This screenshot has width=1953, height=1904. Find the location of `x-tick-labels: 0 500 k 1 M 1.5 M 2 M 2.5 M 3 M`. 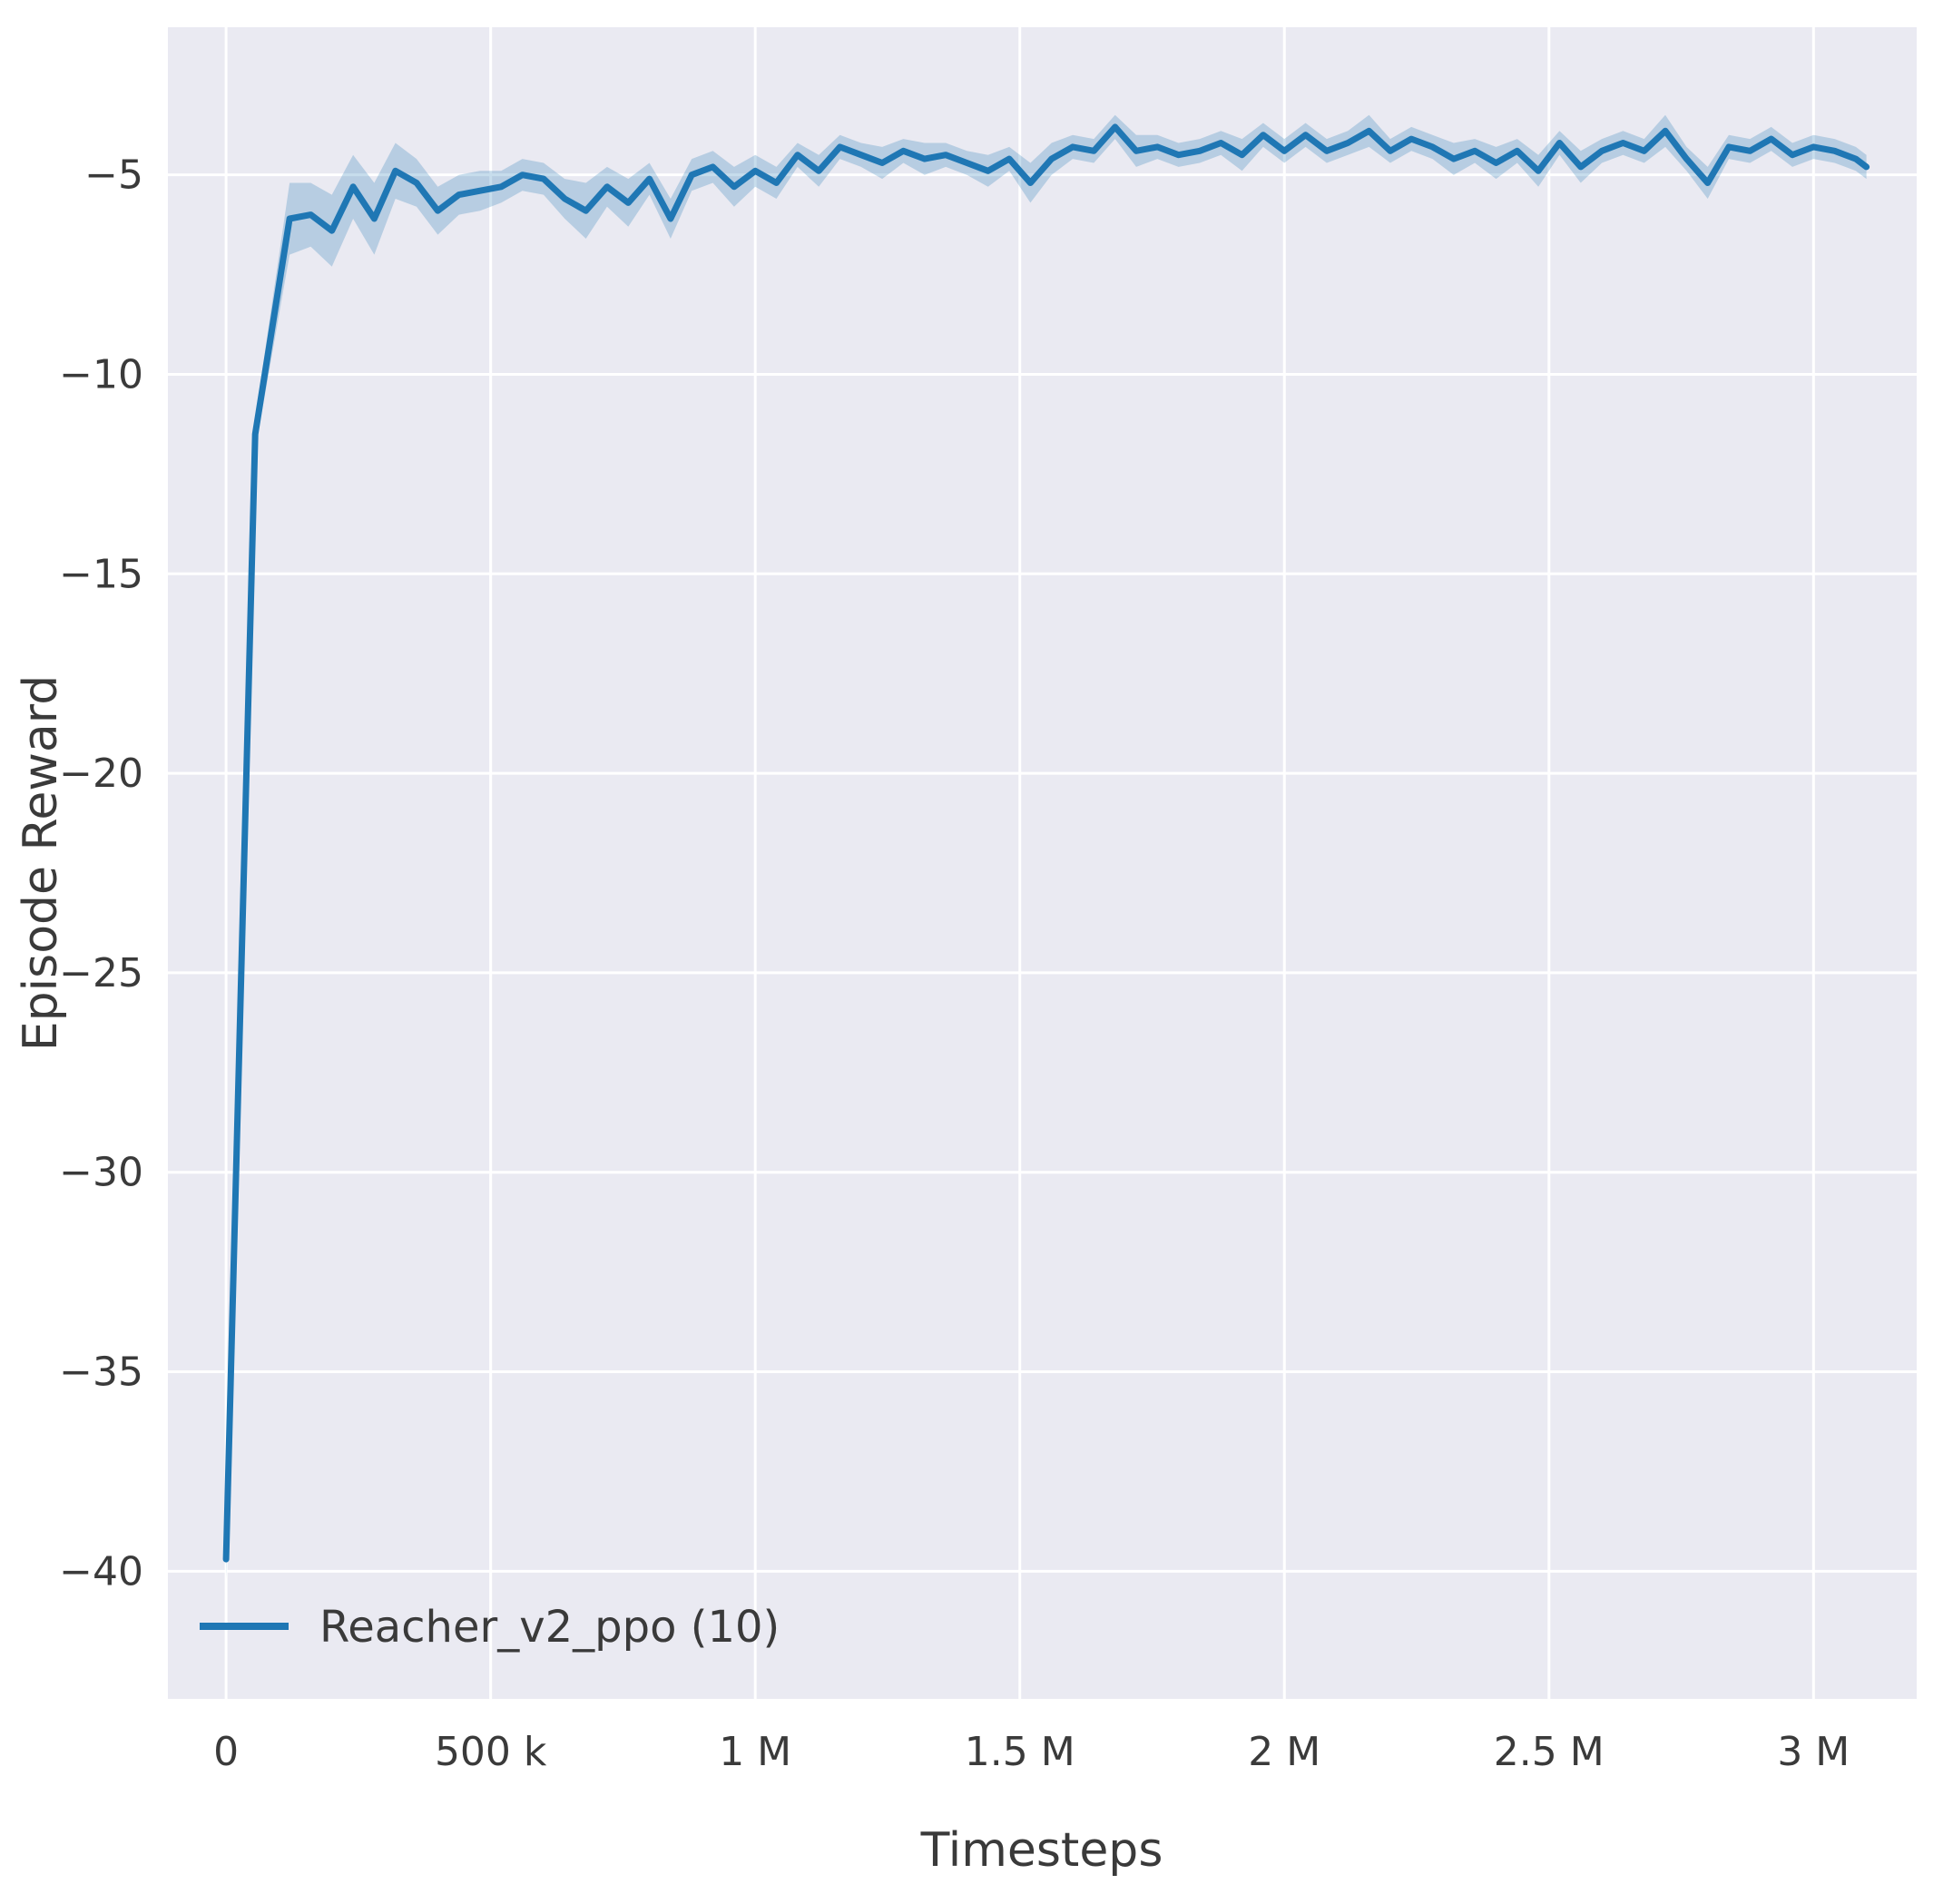

x-tick-labels: 0 500 k 1 M 1.5 M 2 M 2.5 M 3 M is located at coordinates (1031, 1752).